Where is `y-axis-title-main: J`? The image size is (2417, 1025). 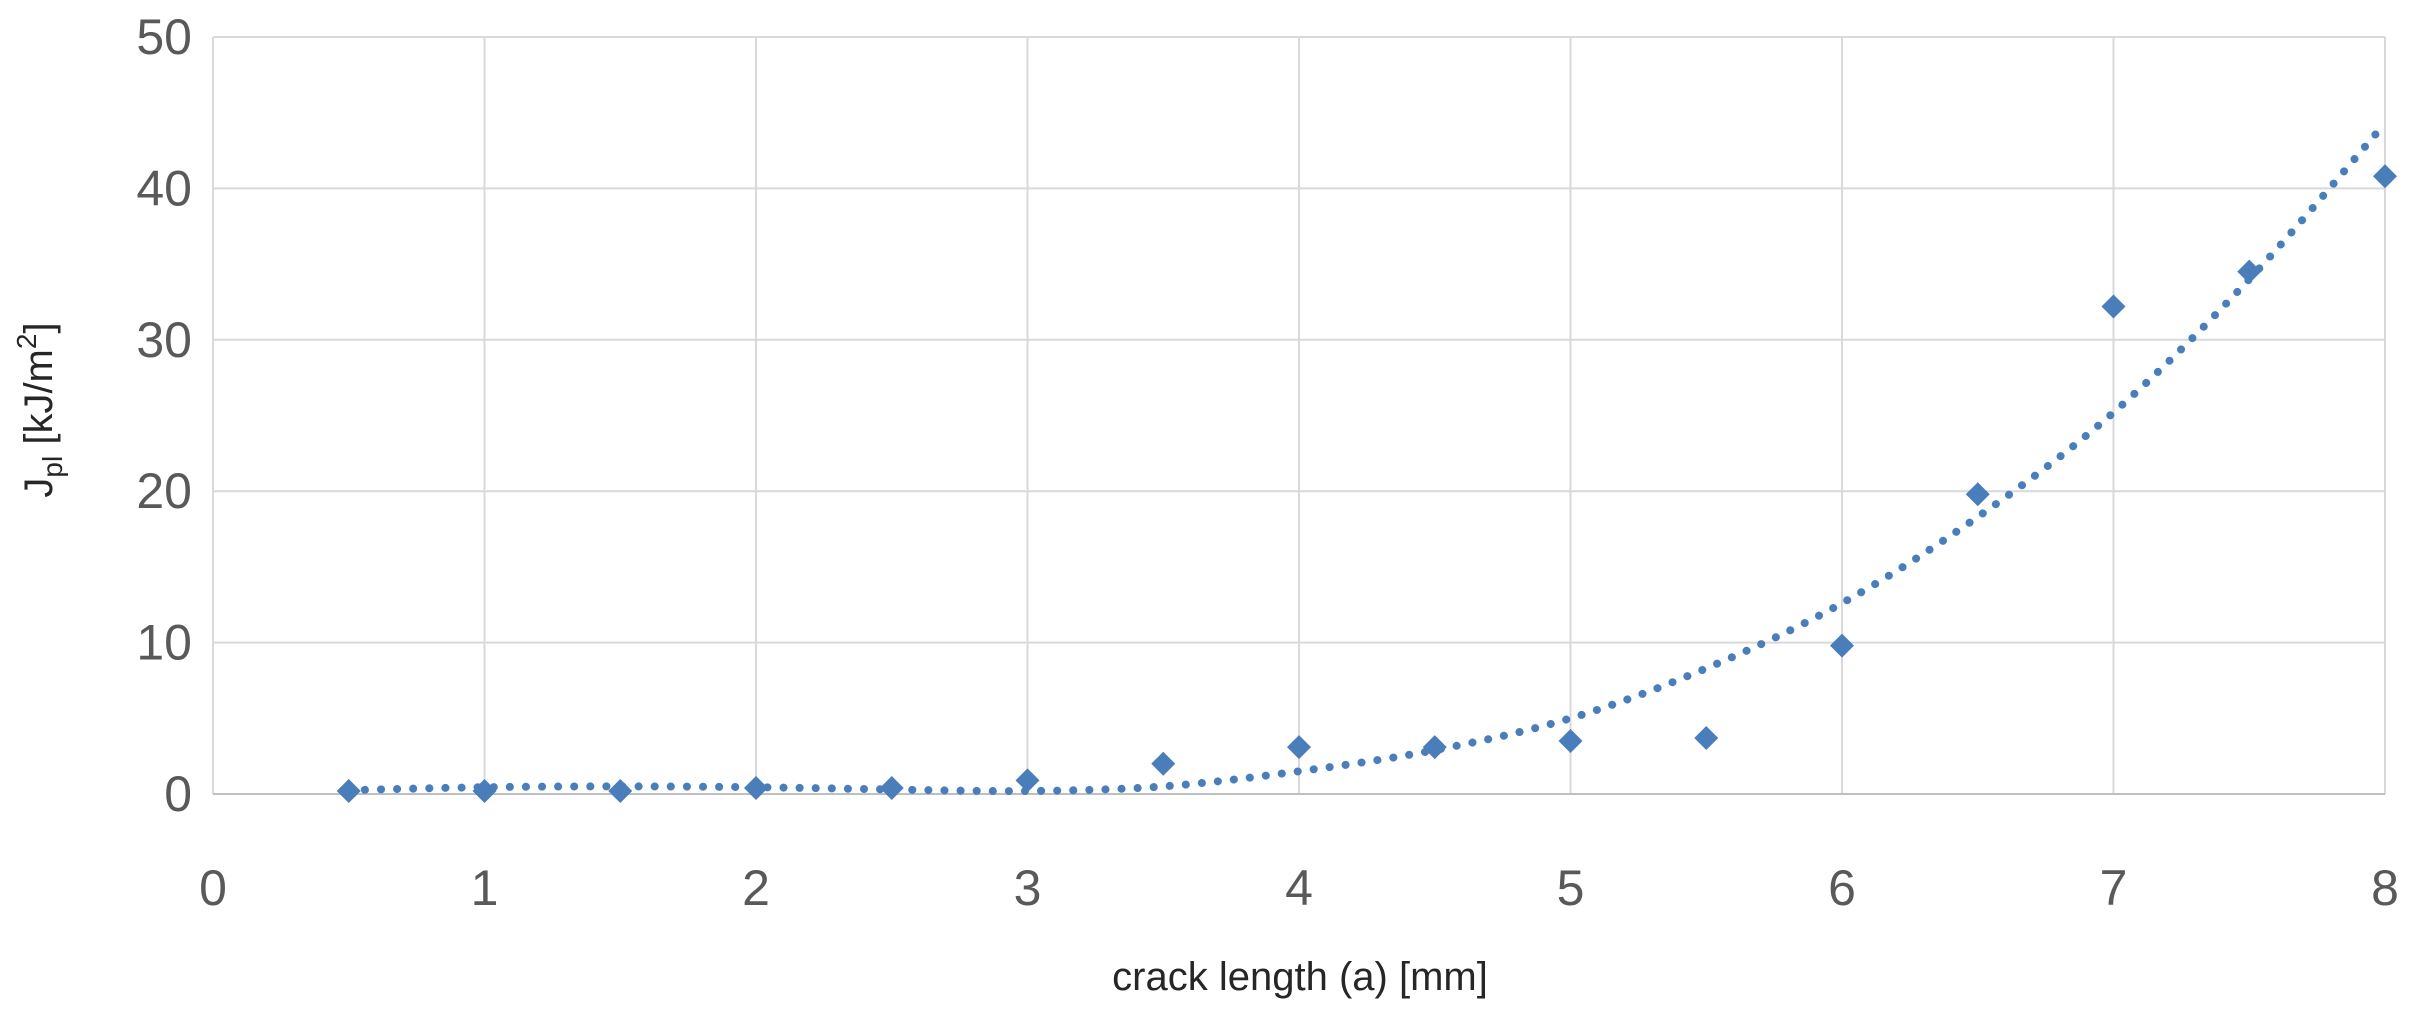 y-axis-title-main: J is located at coordinates (39, 488).